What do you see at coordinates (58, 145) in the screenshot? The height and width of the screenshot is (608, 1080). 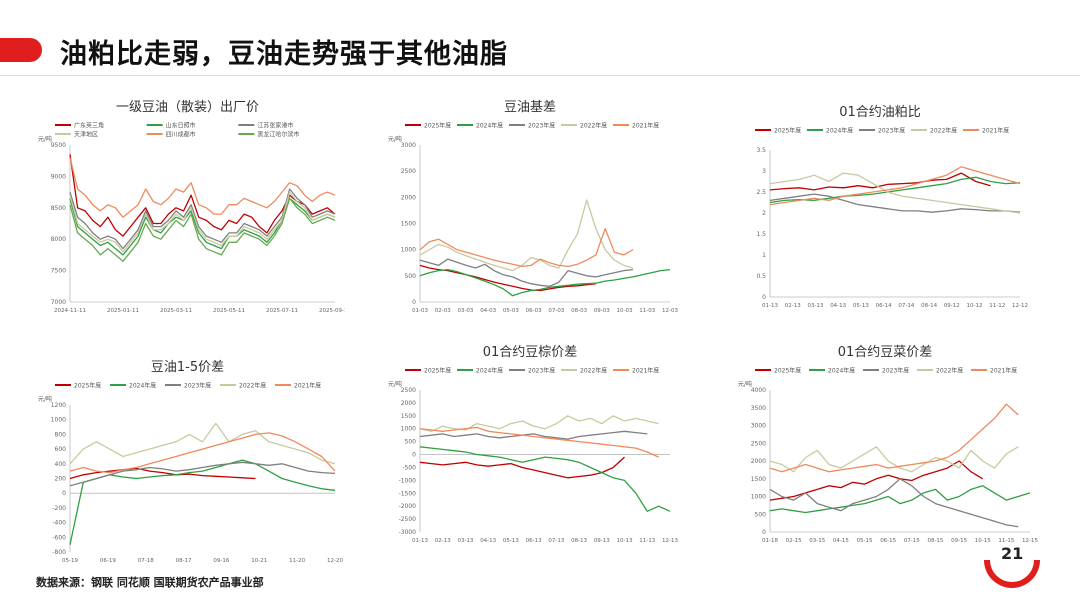 I see `y-tick-label: 9500` at bounding box center [58, 145].